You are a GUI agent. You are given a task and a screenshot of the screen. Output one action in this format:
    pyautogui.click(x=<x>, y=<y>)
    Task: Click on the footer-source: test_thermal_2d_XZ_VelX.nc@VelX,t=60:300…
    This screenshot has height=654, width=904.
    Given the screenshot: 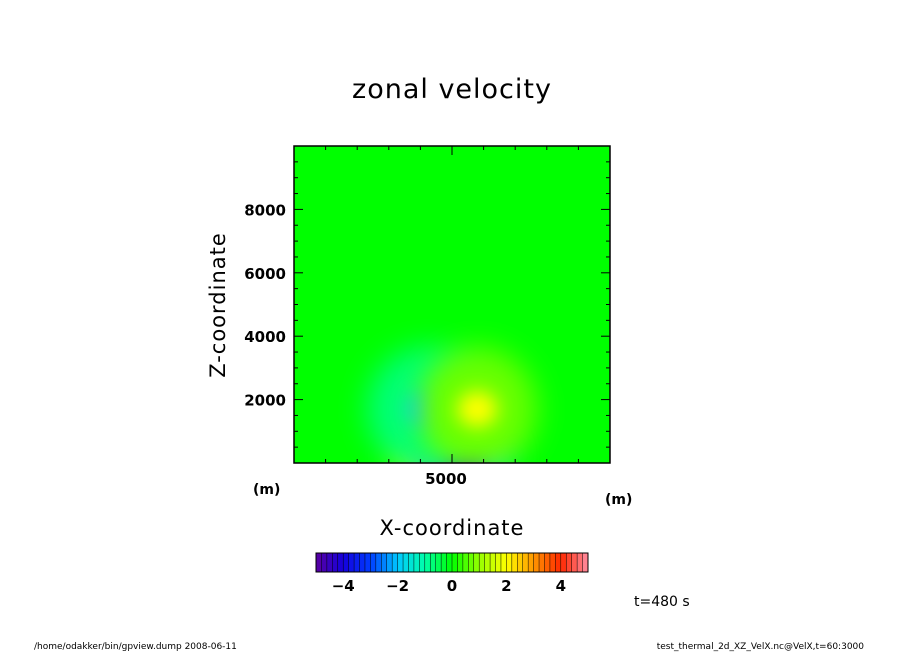 What is the action you would take?
    pyautogui.click(x=760, y=647)
    